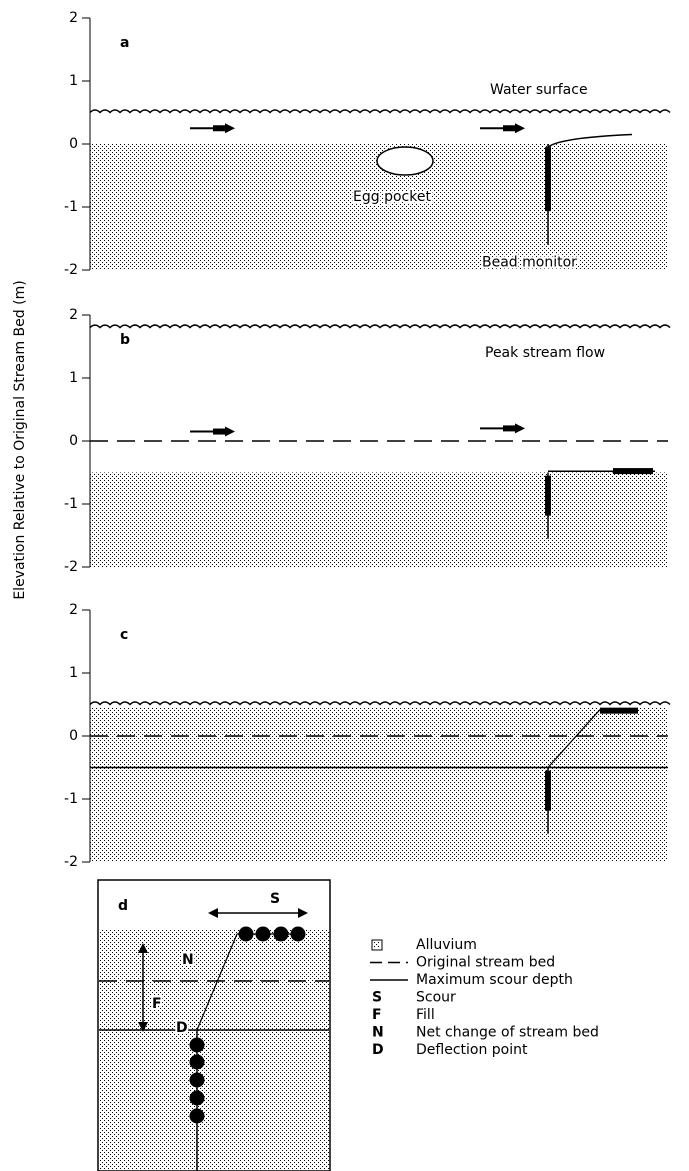 The height and width of the screenshot is (1171, 689). I want to click on egg-pocket, so click(405, 161).